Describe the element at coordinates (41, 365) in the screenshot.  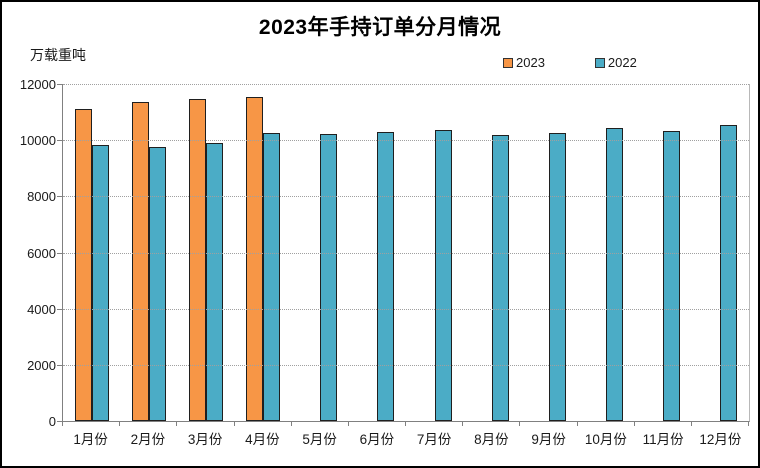
I see `y-tick-label: 2000` at that location.